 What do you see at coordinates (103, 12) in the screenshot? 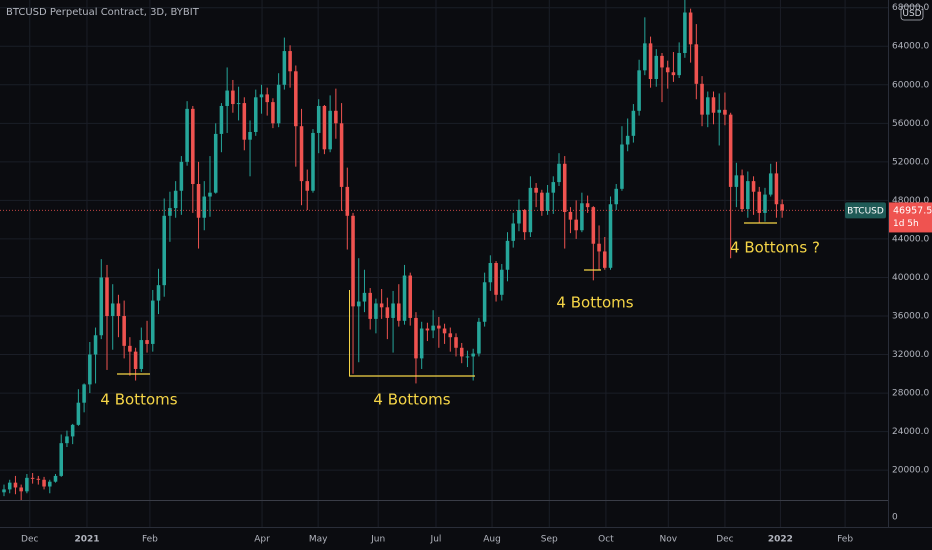
I see `chart-title: BTCUSD Perpetual Contract, 3D, BYBIT` at bounding box center [103, 12].